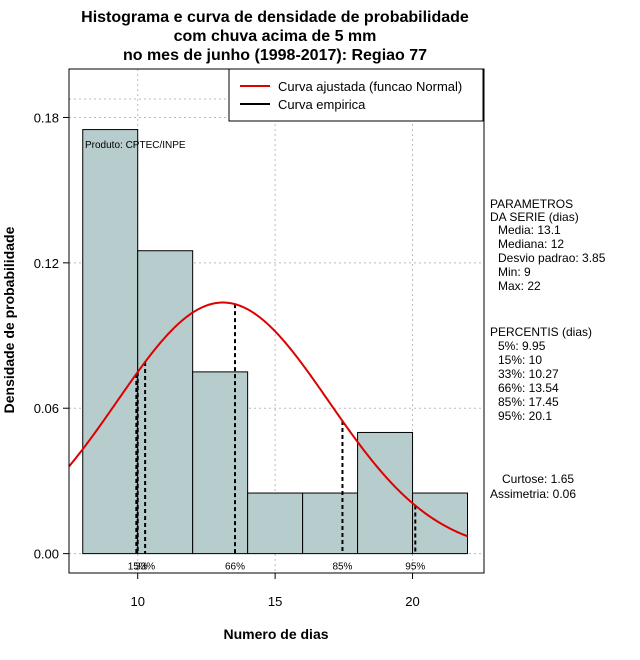 The height and width of the screenshot is (660, 640). Describe the element at coordinates (9, 319) in the screenshot. I see `y-axis-title: Densidade de probabilidade` at that location.